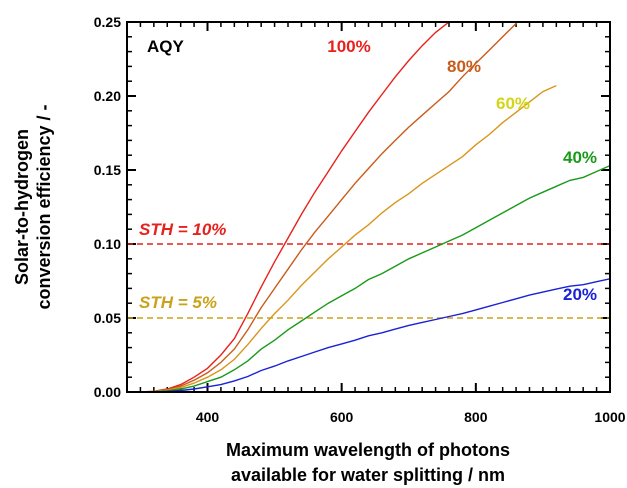 Image resolution: width=627 pixels, height=488 pixels. I want to click on x-tick-label: 400, so click(208, 417).